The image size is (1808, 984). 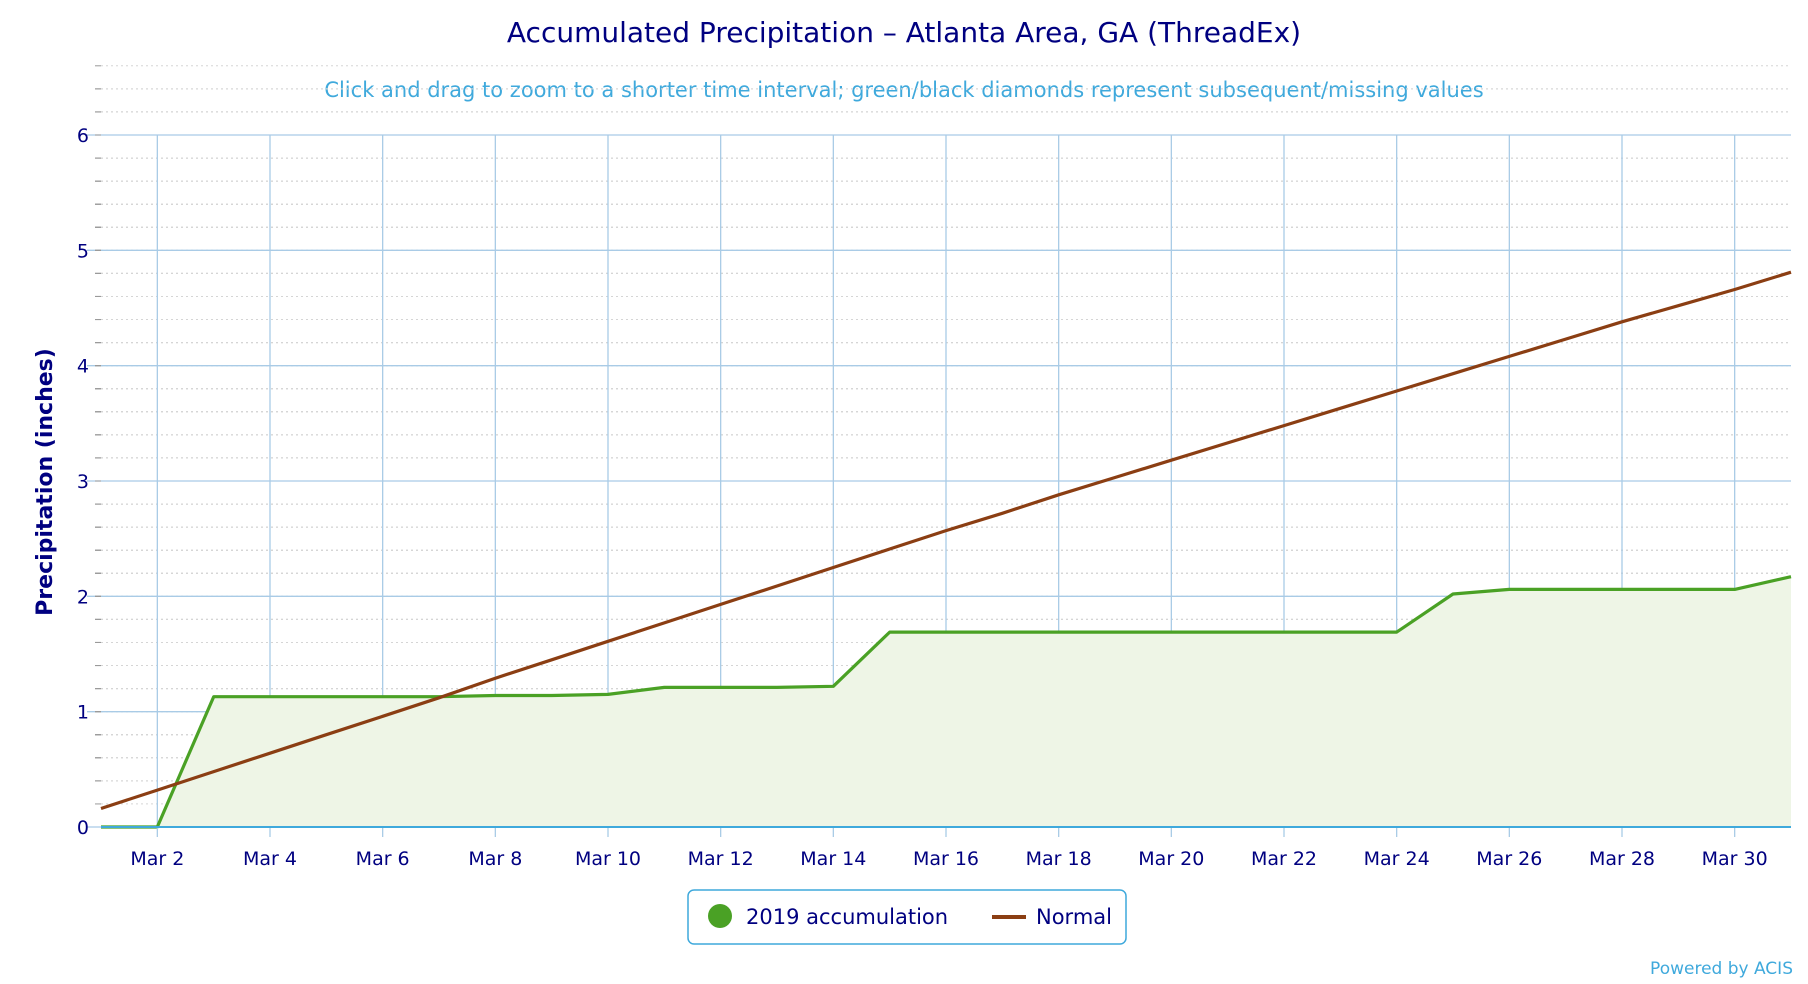 What do you see at coordinates (1074, 917) in the screenshot?
I see `legend-label-normal: Normal` at bounding box center [1074, 917].